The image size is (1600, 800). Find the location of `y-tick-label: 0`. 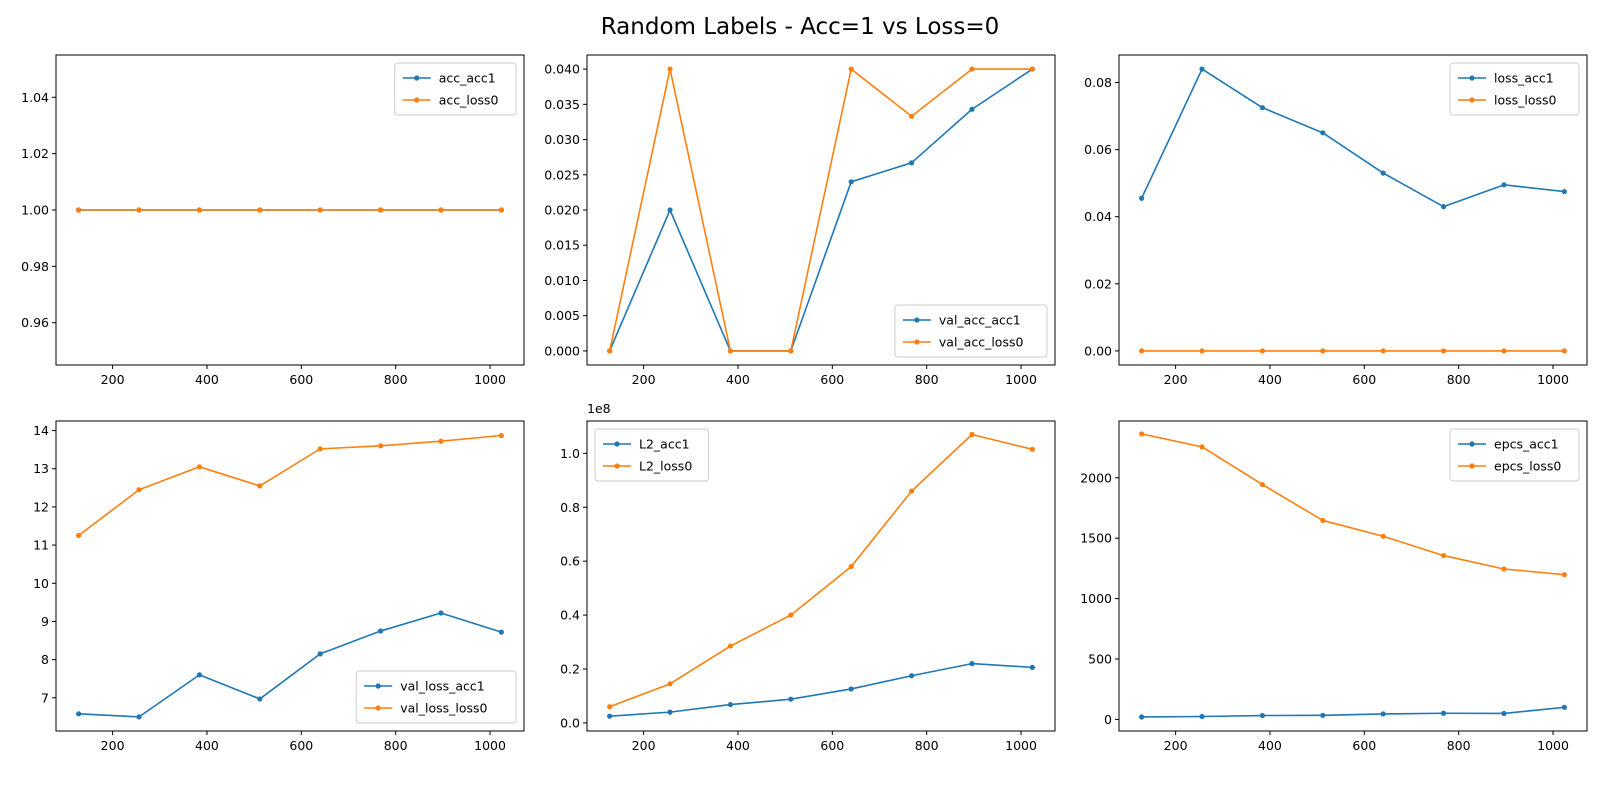

y-tick-label: 0 is located at coordinates (1108, 719).